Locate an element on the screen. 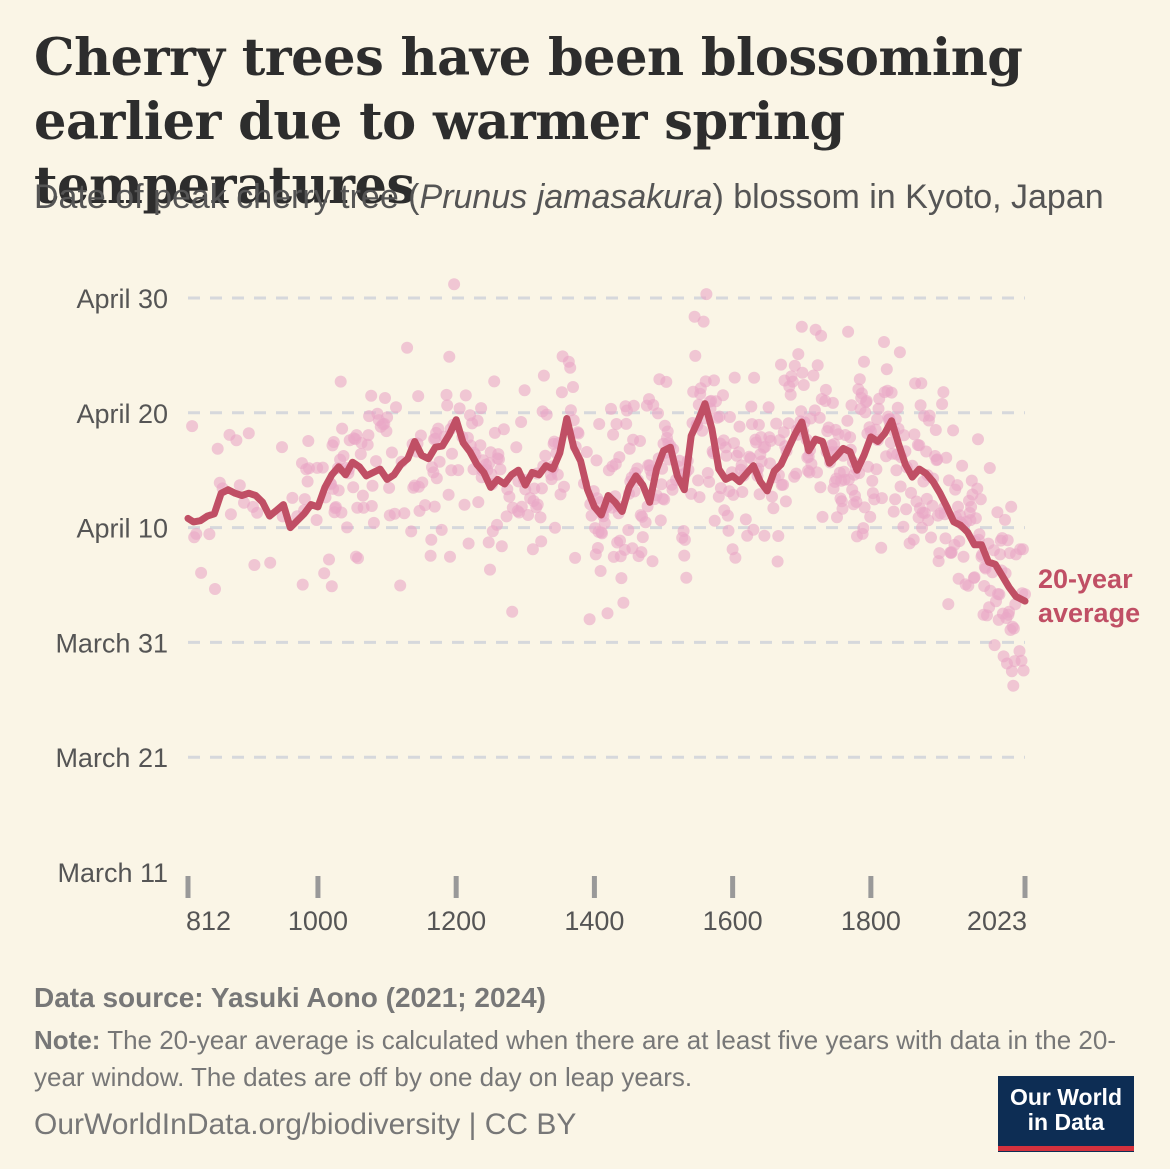 This screenshot has height=1169, width=1170. owid-logo: Our World in Data is located at coordinates (1066, 1114).